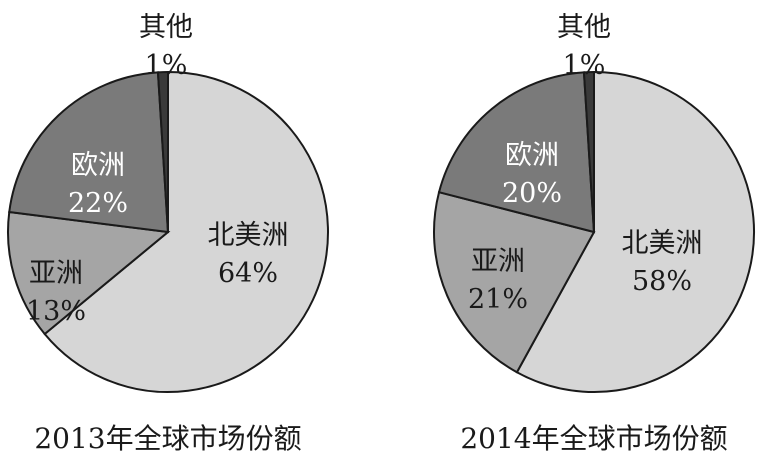 The image size is (758, 464). I want to click on chart-title: 2013年全球市场份额, so click(167, 438).